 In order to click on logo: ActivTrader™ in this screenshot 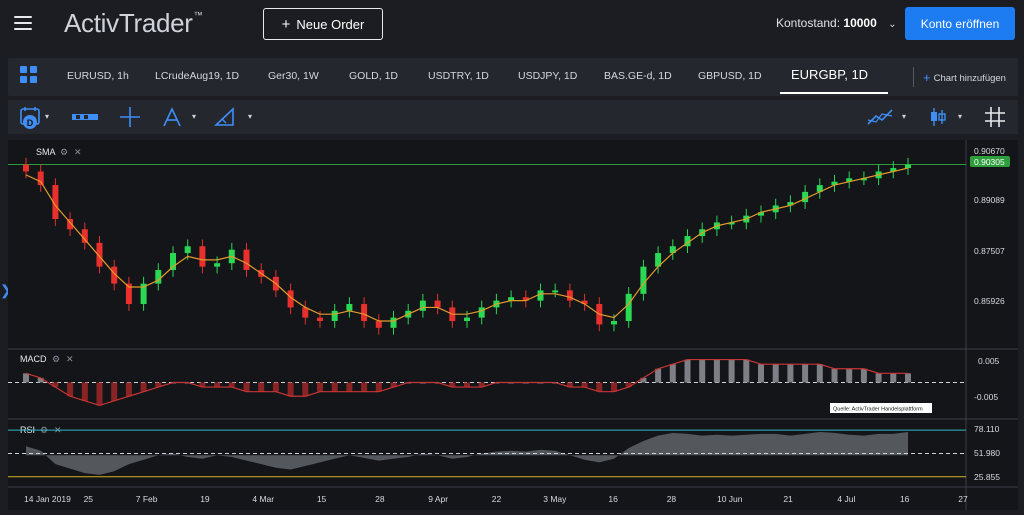, I will do `click(133, 23)`.